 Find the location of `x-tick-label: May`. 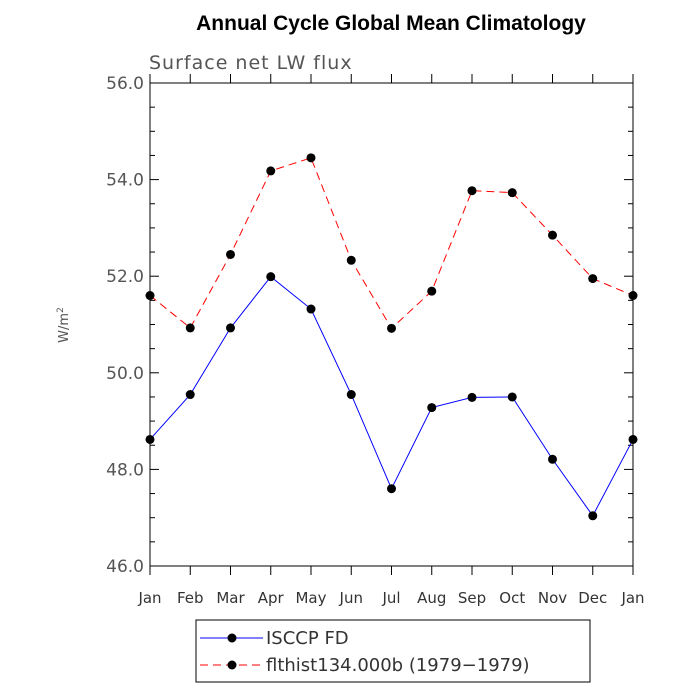

x-tick-label: May is located at coordinates (310, 598).